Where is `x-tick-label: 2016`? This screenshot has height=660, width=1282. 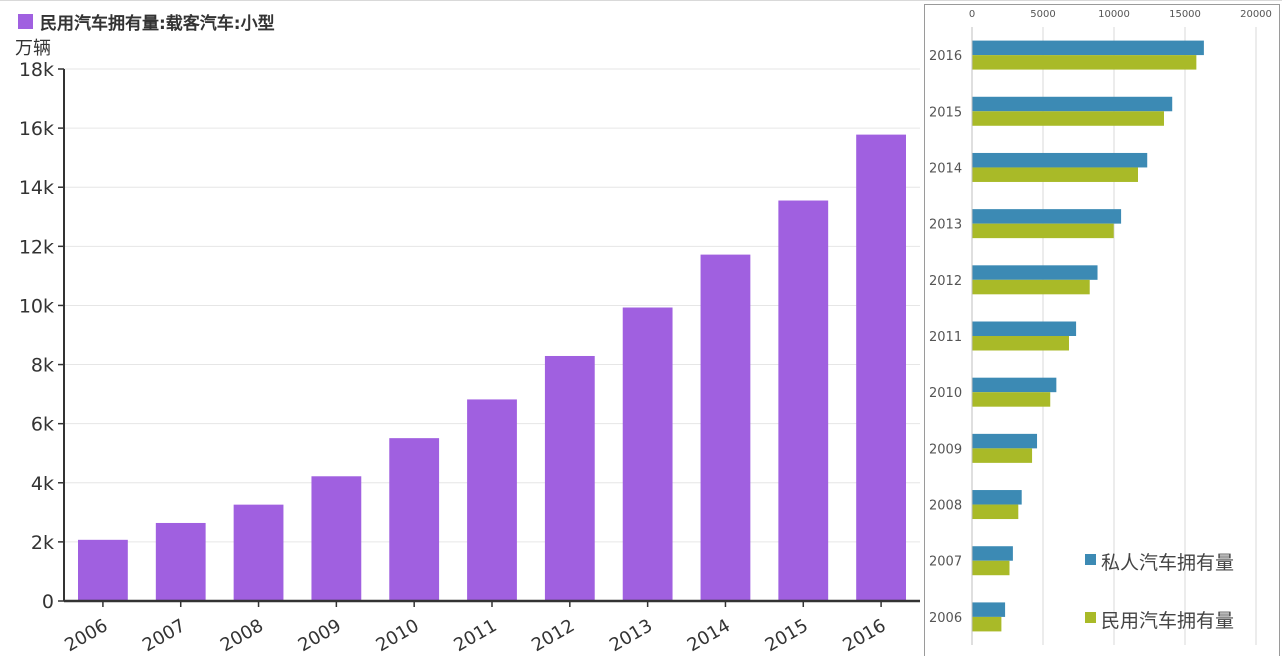 x-tick-label: 2016 is located at coordinates (864, 635).